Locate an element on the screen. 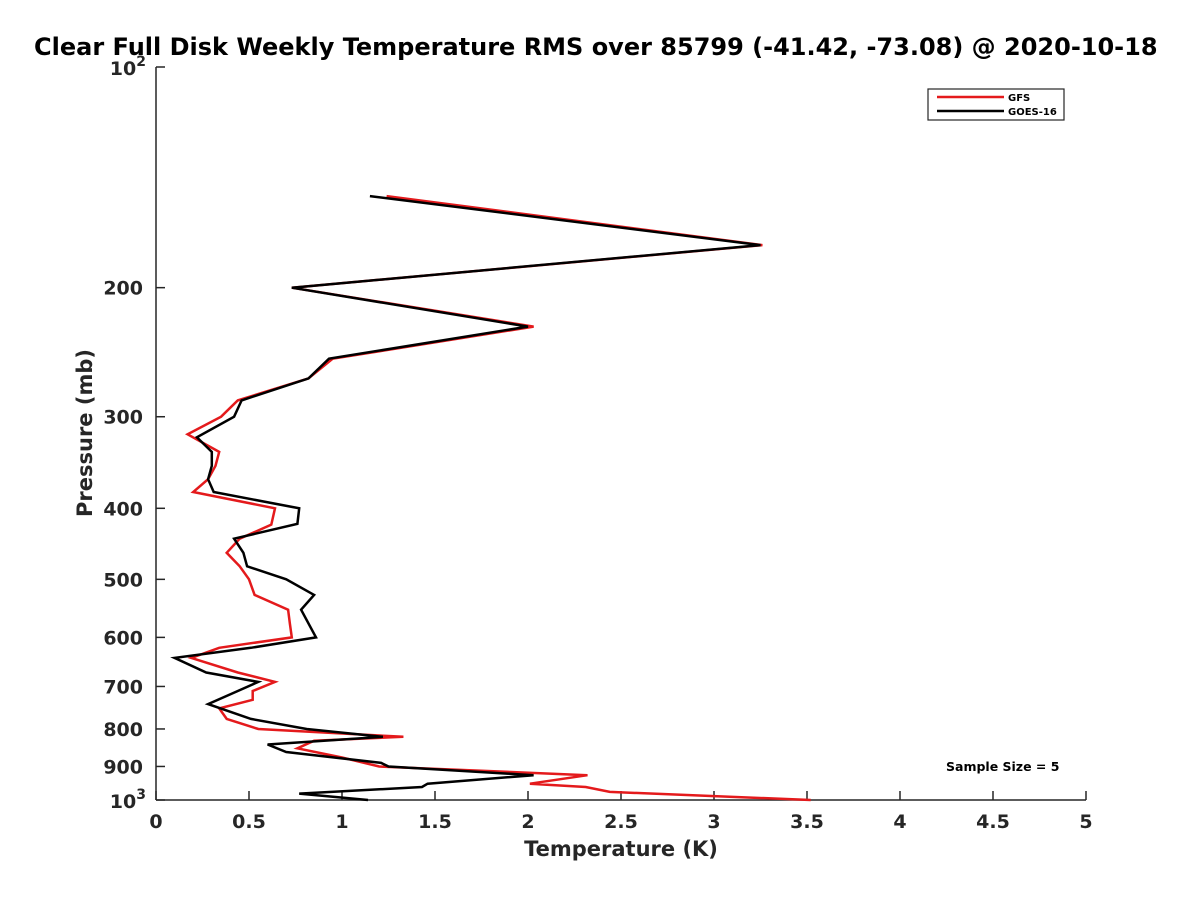 This screenshot has width=1200, height=900. y-tick-label: 700 is located at coordinates (123, 687).